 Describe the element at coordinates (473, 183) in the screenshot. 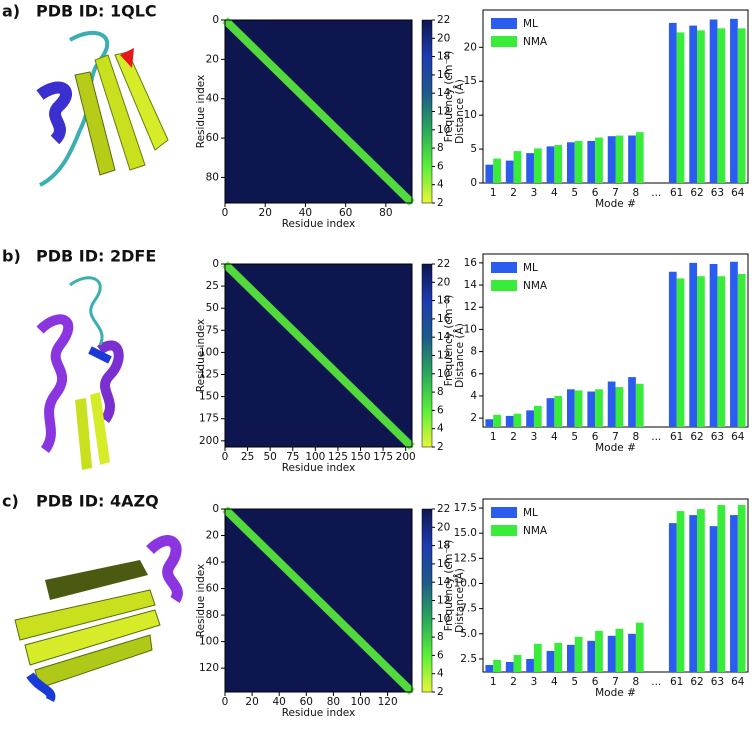

I see `y-tick-label: 0` at that location.